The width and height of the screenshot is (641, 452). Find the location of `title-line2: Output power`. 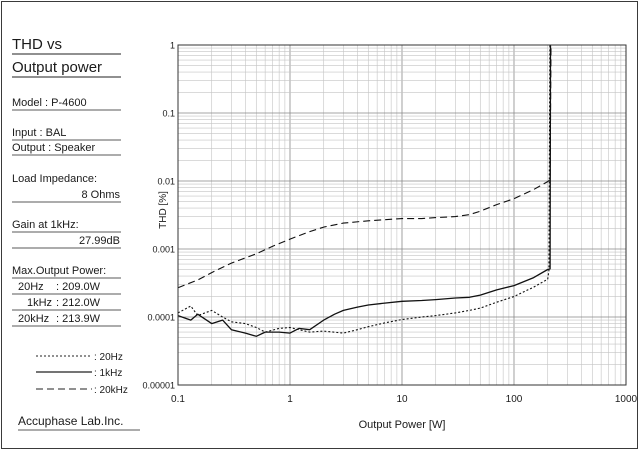

title-line2: Output power is located at coordinates (57, 67).